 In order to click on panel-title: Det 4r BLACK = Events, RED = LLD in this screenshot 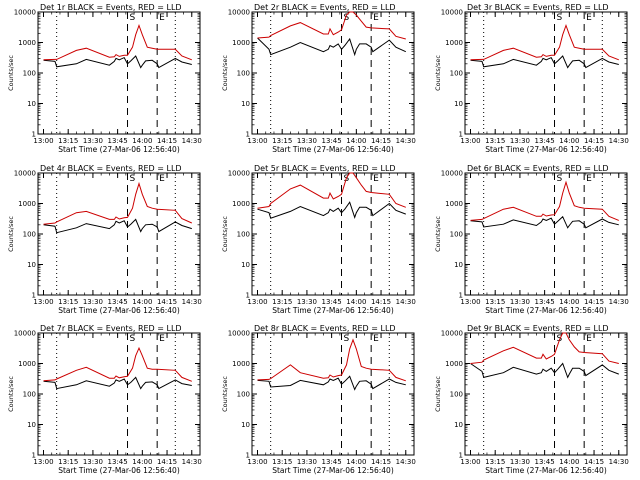, I will do `click(111, 168)`.